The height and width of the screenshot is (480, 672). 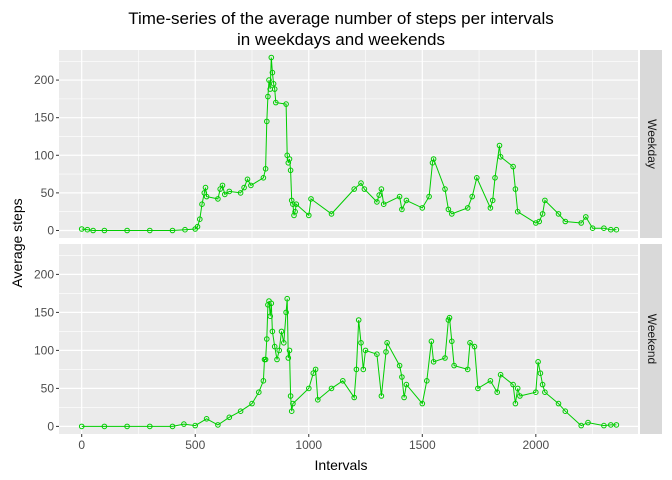 What do you see at coordinates (50, 426) in the screenshot?
I see `y-tick-label: 0` at bounding box center [50, 426].